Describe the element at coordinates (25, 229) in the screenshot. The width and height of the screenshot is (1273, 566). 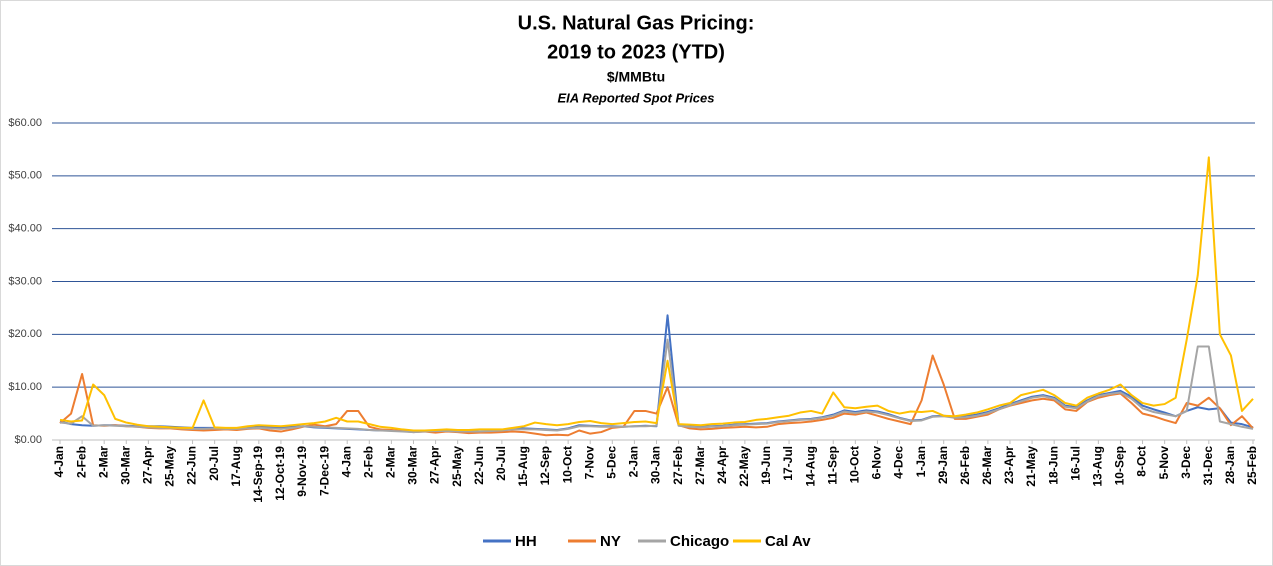
I see `y-tick-label: $40.00` at that location.